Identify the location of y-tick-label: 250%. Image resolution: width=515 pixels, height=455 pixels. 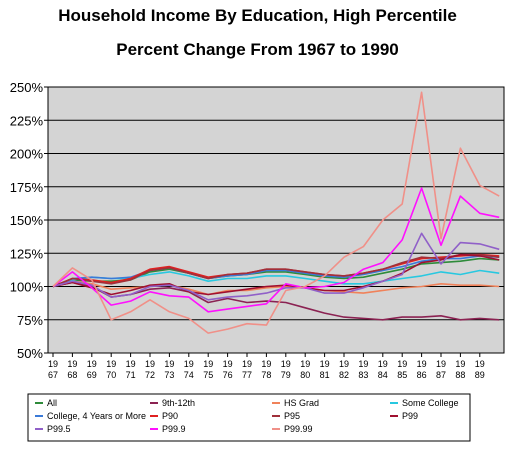
(27, 87).